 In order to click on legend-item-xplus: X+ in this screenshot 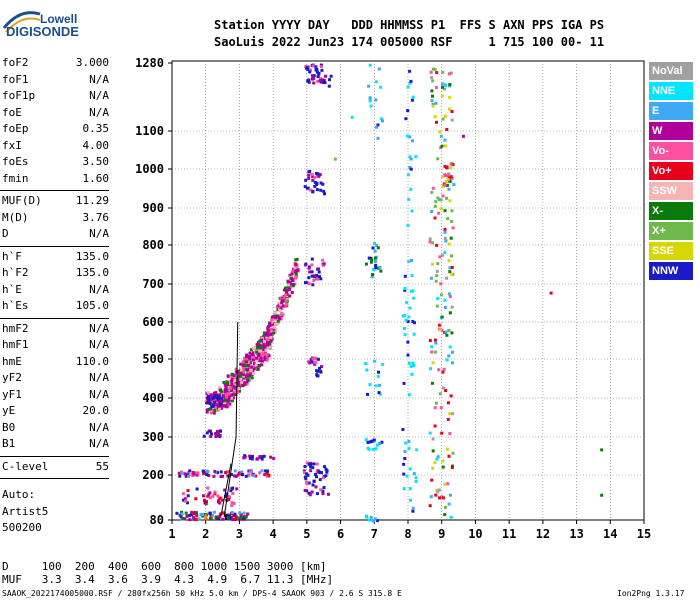, I will do `click(671, 231)`.